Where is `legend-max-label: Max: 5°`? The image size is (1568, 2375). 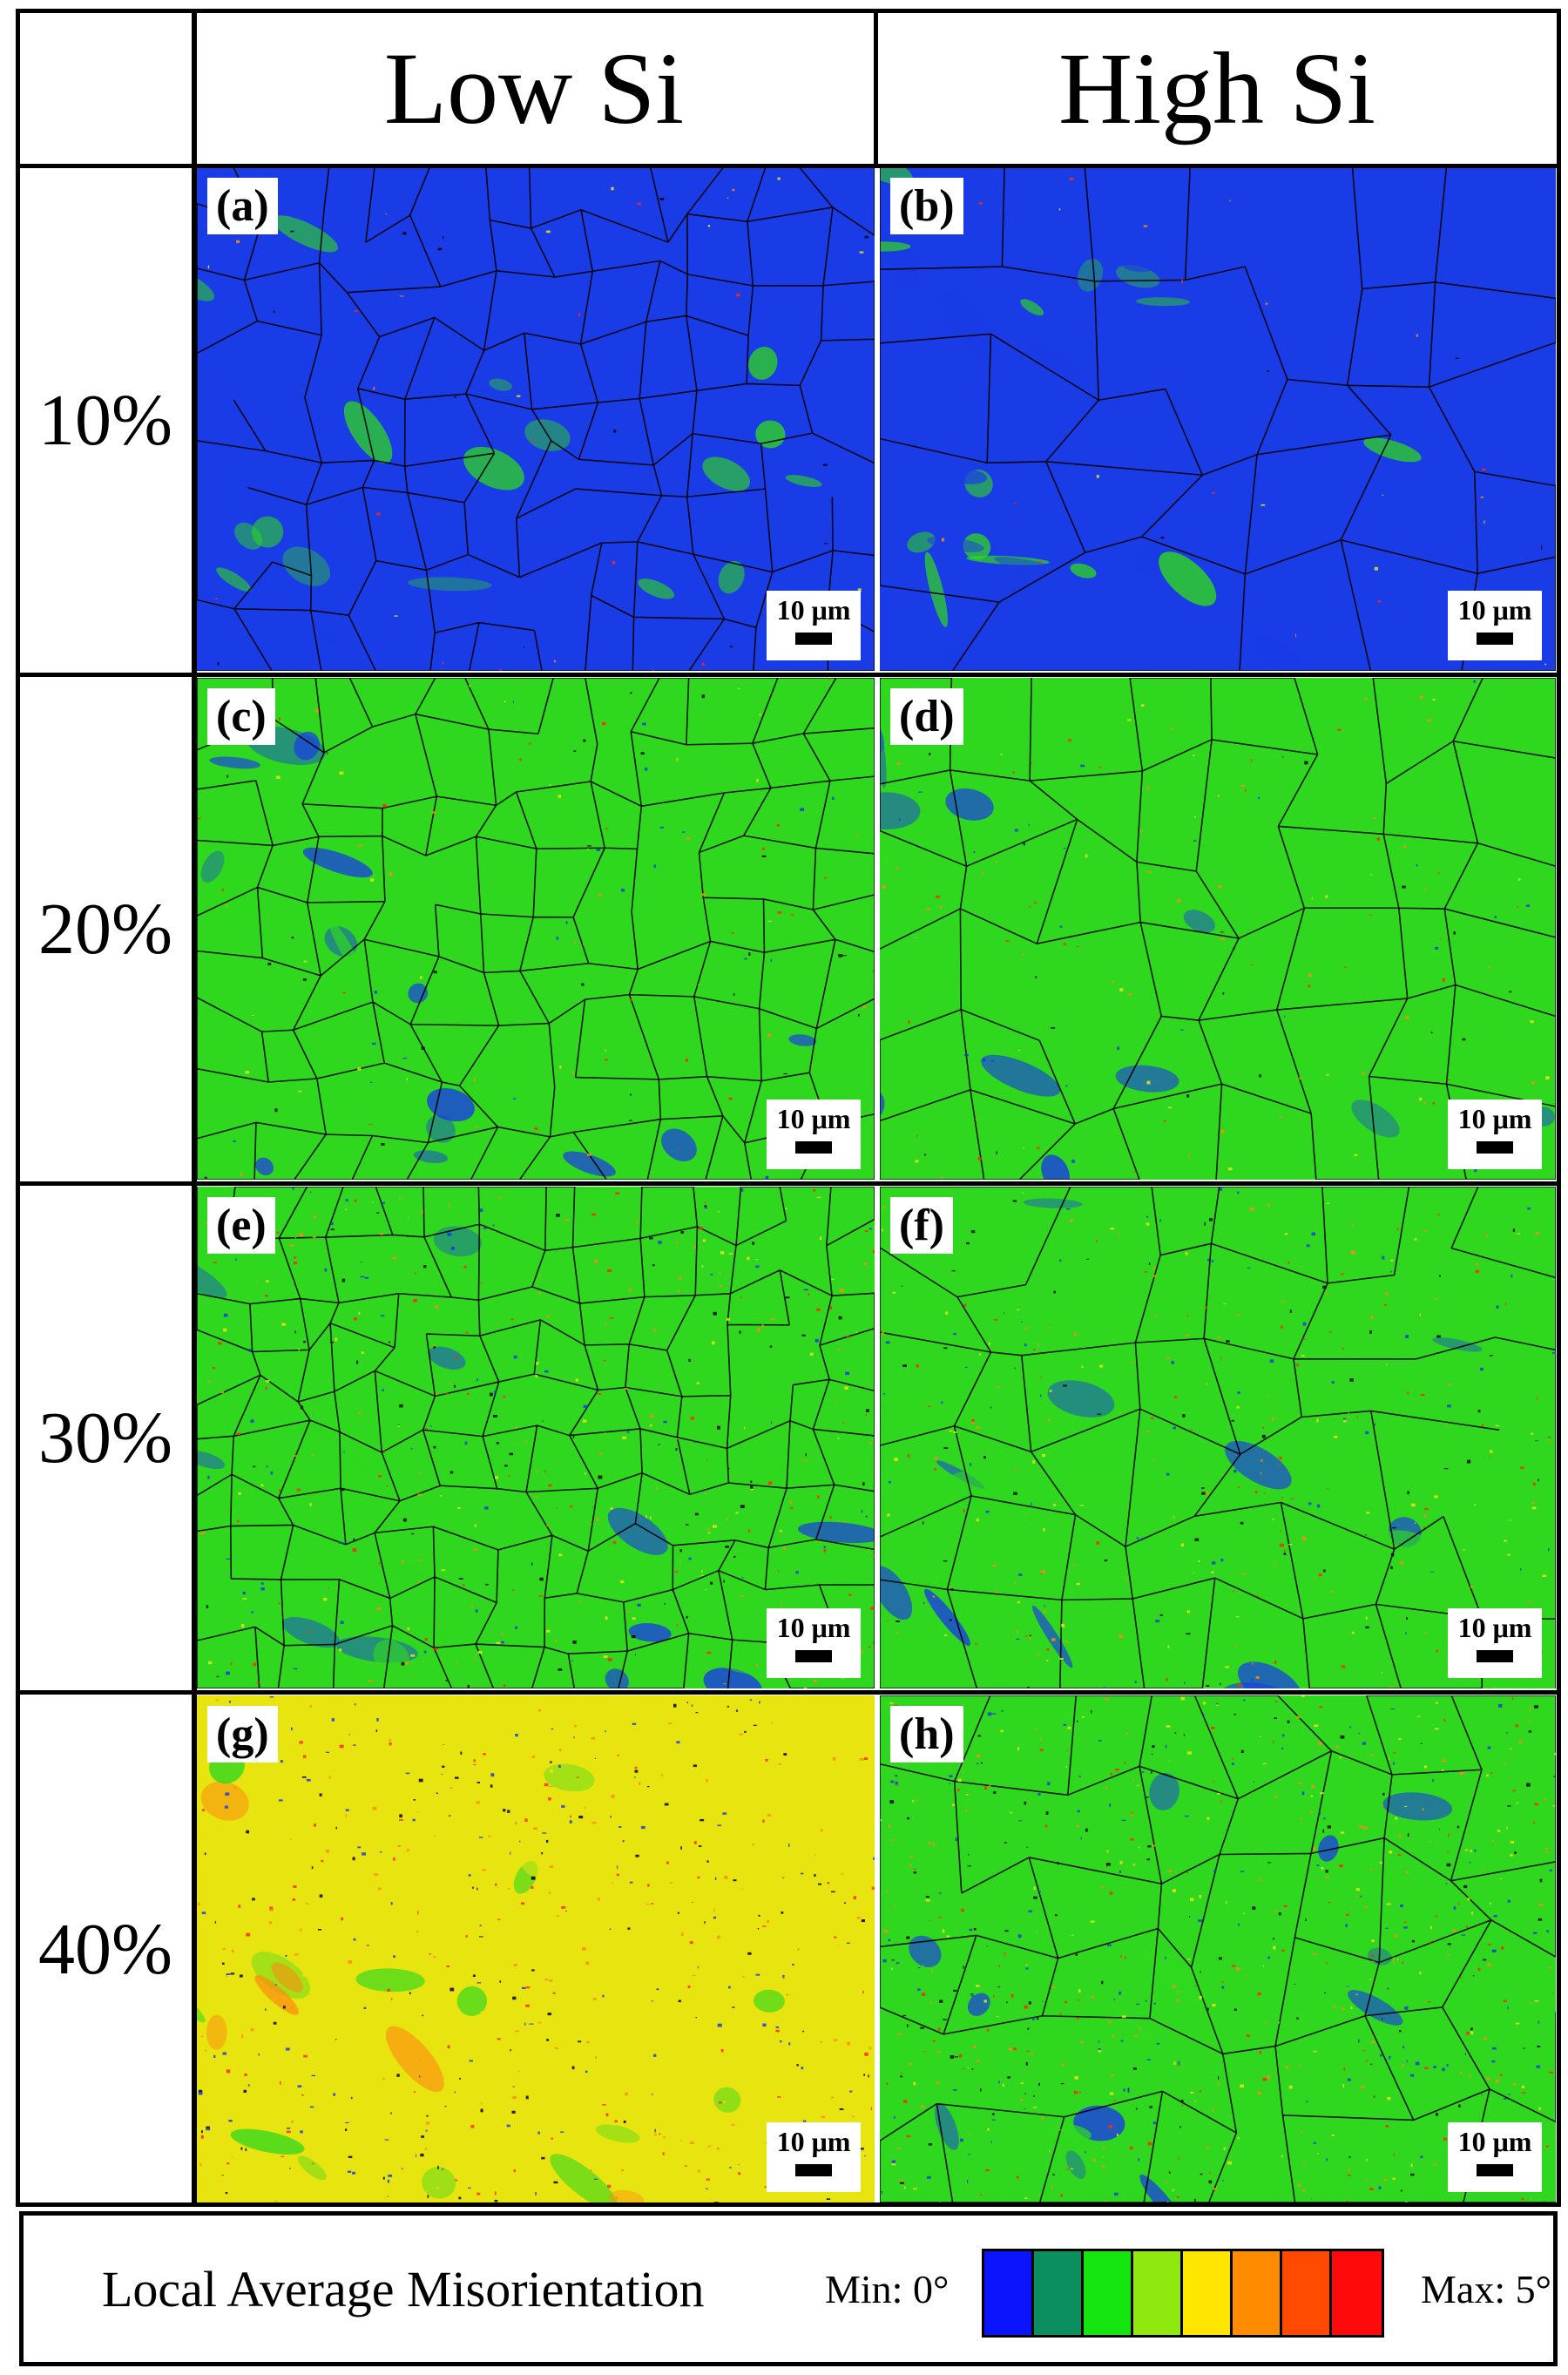
legend-max-label: Max: 5° is located at coordinates (1486, 2288).